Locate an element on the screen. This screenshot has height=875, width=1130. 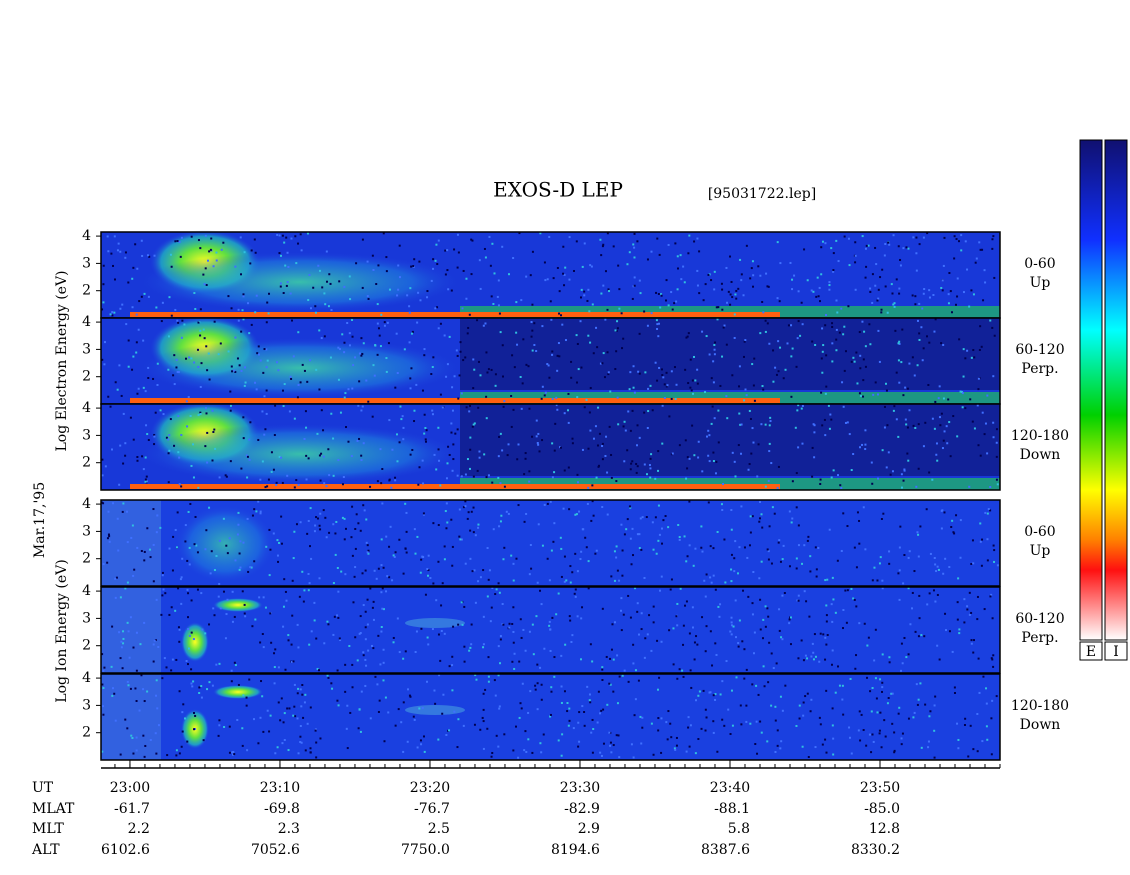
ephemeris-value: -82.9 is located at coordinates (582, 809).